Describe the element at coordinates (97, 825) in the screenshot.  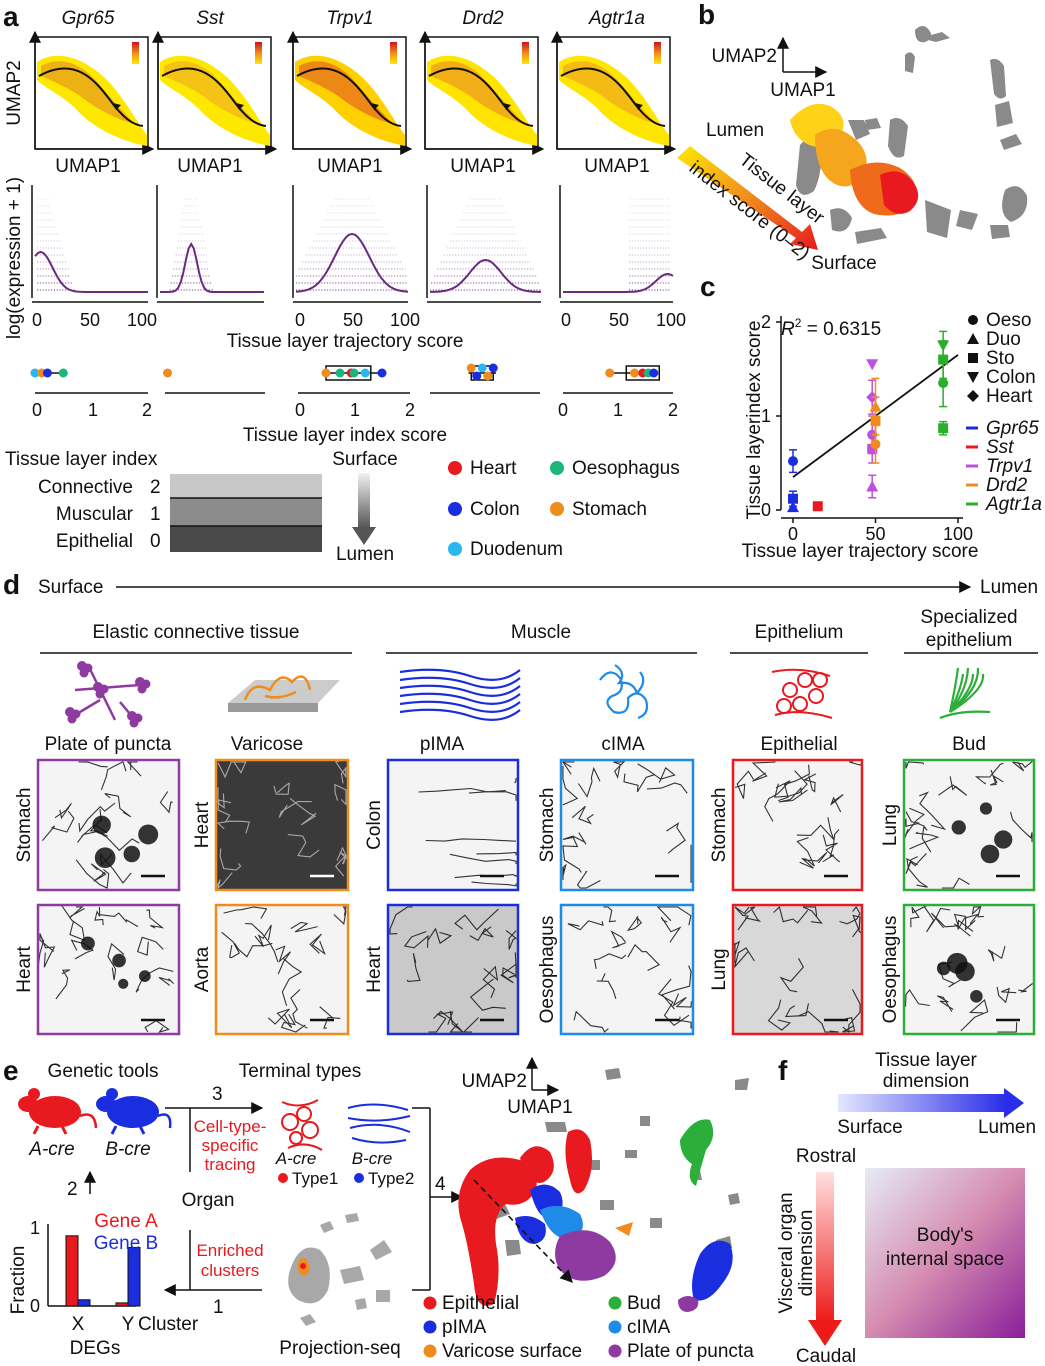
I see `micrograph-plate-of-puncta: Stomach` at that location.